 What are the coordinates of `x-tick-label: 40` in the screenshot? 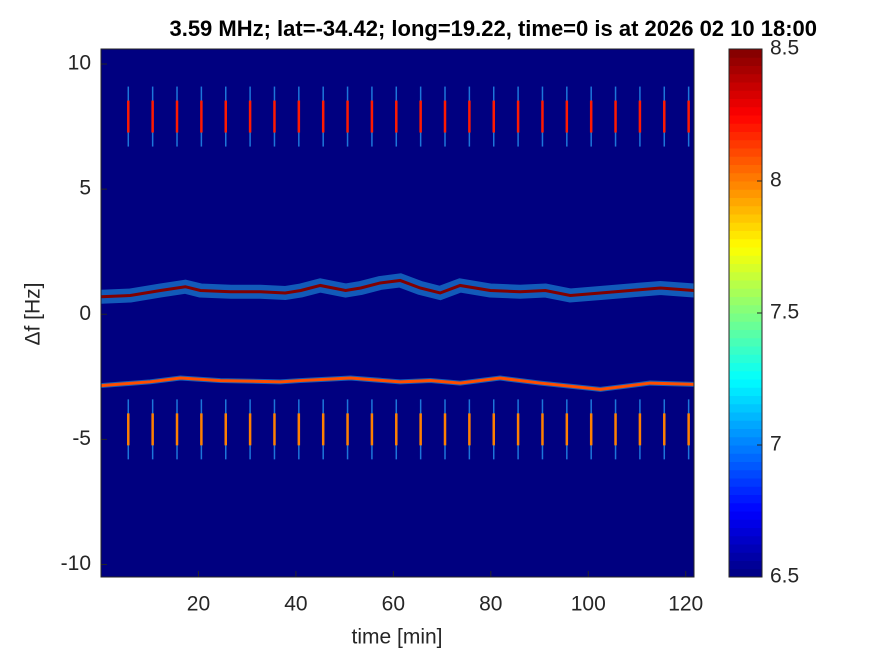 It's located at (295, 604).